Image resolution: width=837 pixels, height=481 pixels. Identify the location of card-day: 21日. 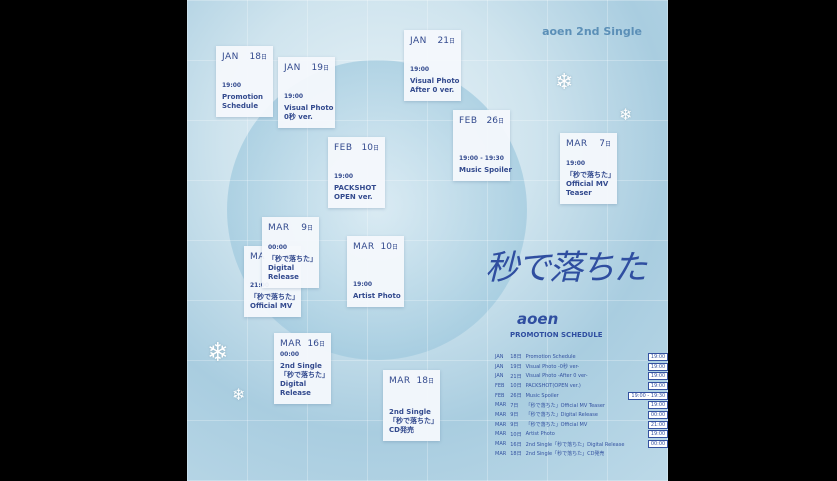
(446, 41).